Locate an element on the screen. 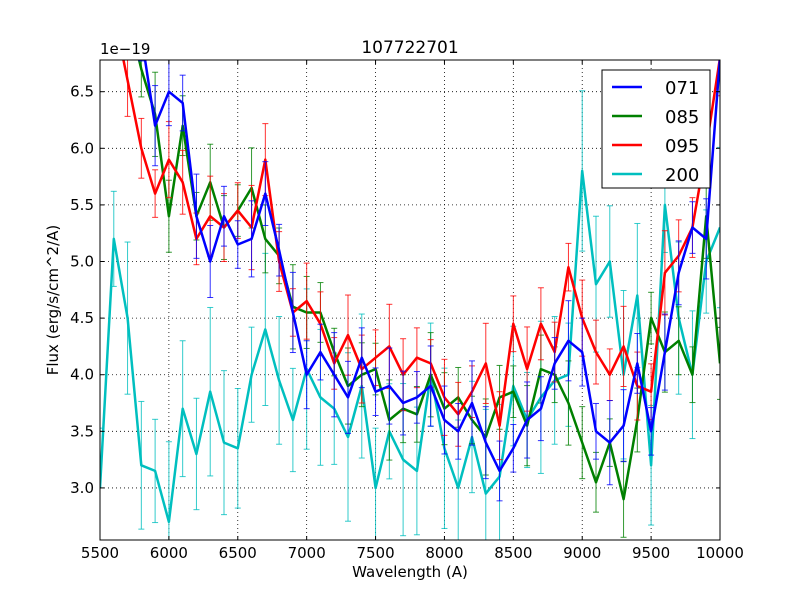 The height and width of the screenshot is (604, 800). y-tick-label: 5.5 is located at coordinates (82, 205).